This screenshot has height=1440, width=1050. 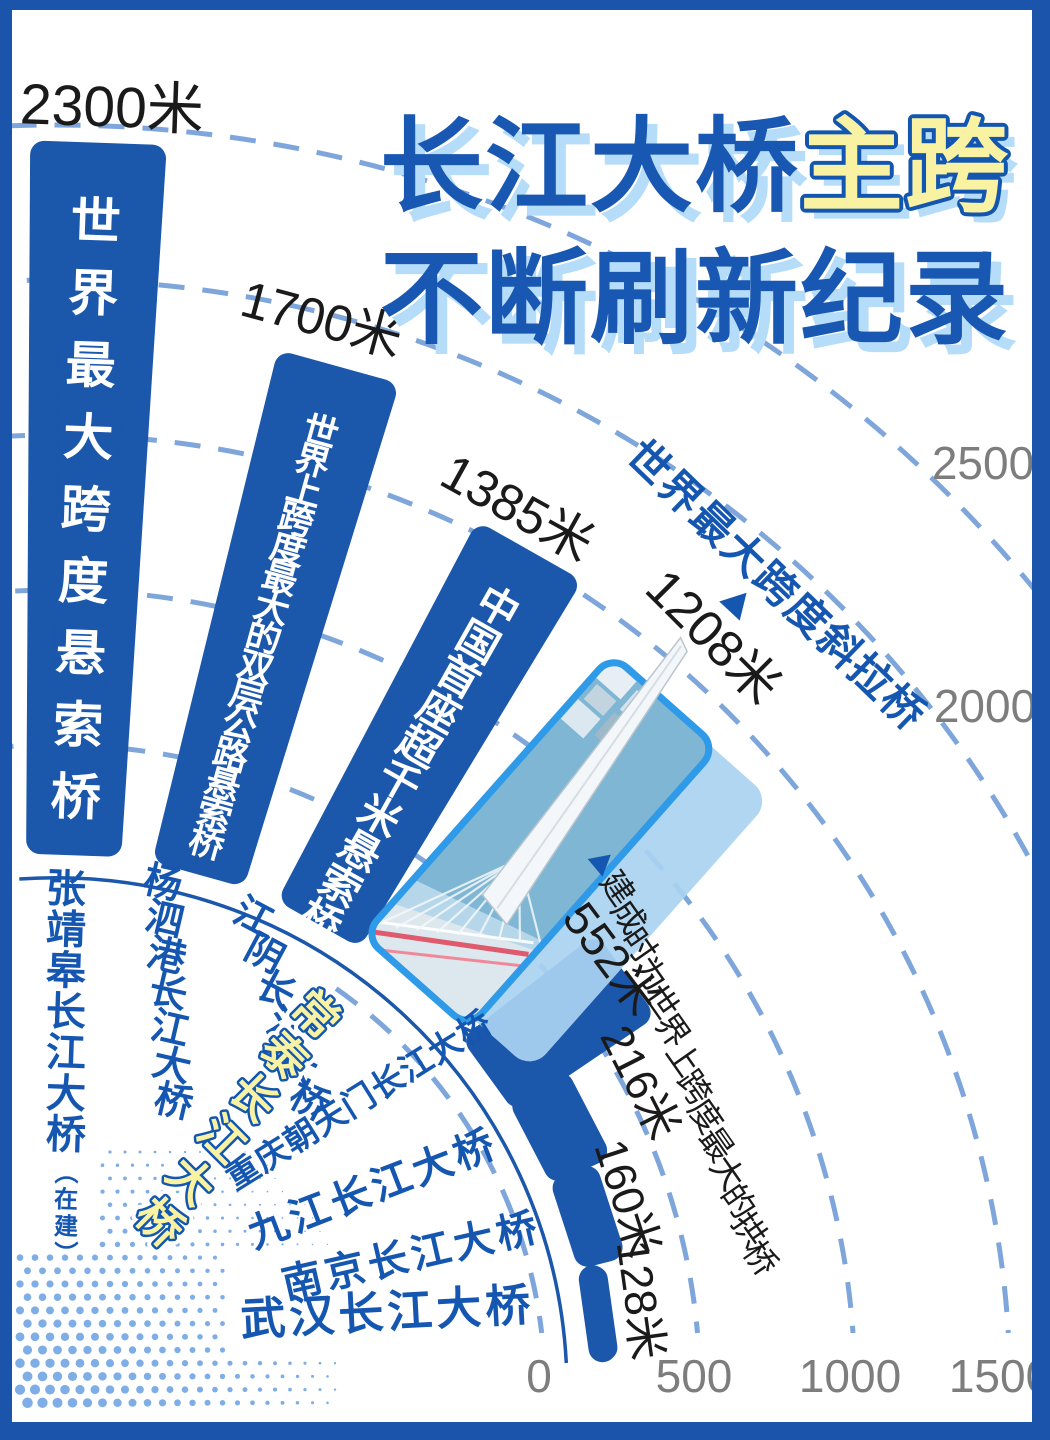 What do you see at coordinates (695, 166) in the screenshot?
I see `main-title-line1: 长江大桥主跨` at bounding box center [695, 166].